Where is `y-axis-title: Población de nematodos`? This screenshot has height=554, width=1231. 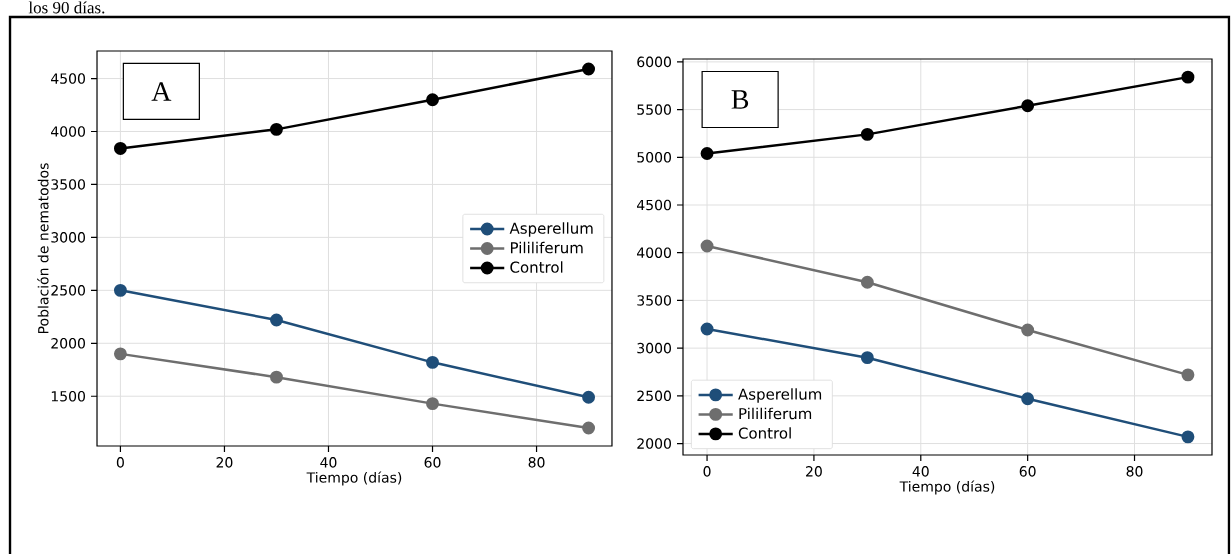 y-axis-title: Población de nematodos is located at coordinates (43, 248).